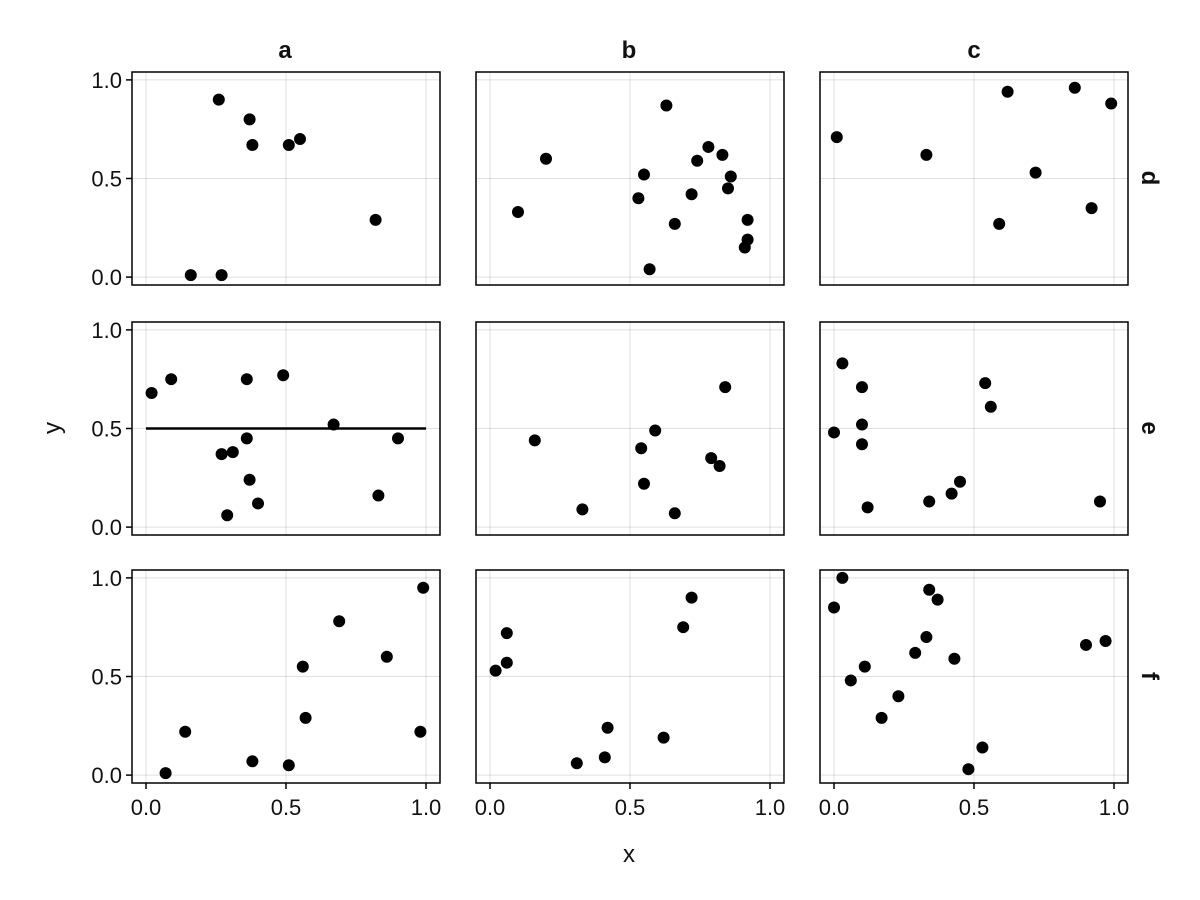 The image size is (1200, 900). I want to click on panel-r0-c2, so click(974, 178).